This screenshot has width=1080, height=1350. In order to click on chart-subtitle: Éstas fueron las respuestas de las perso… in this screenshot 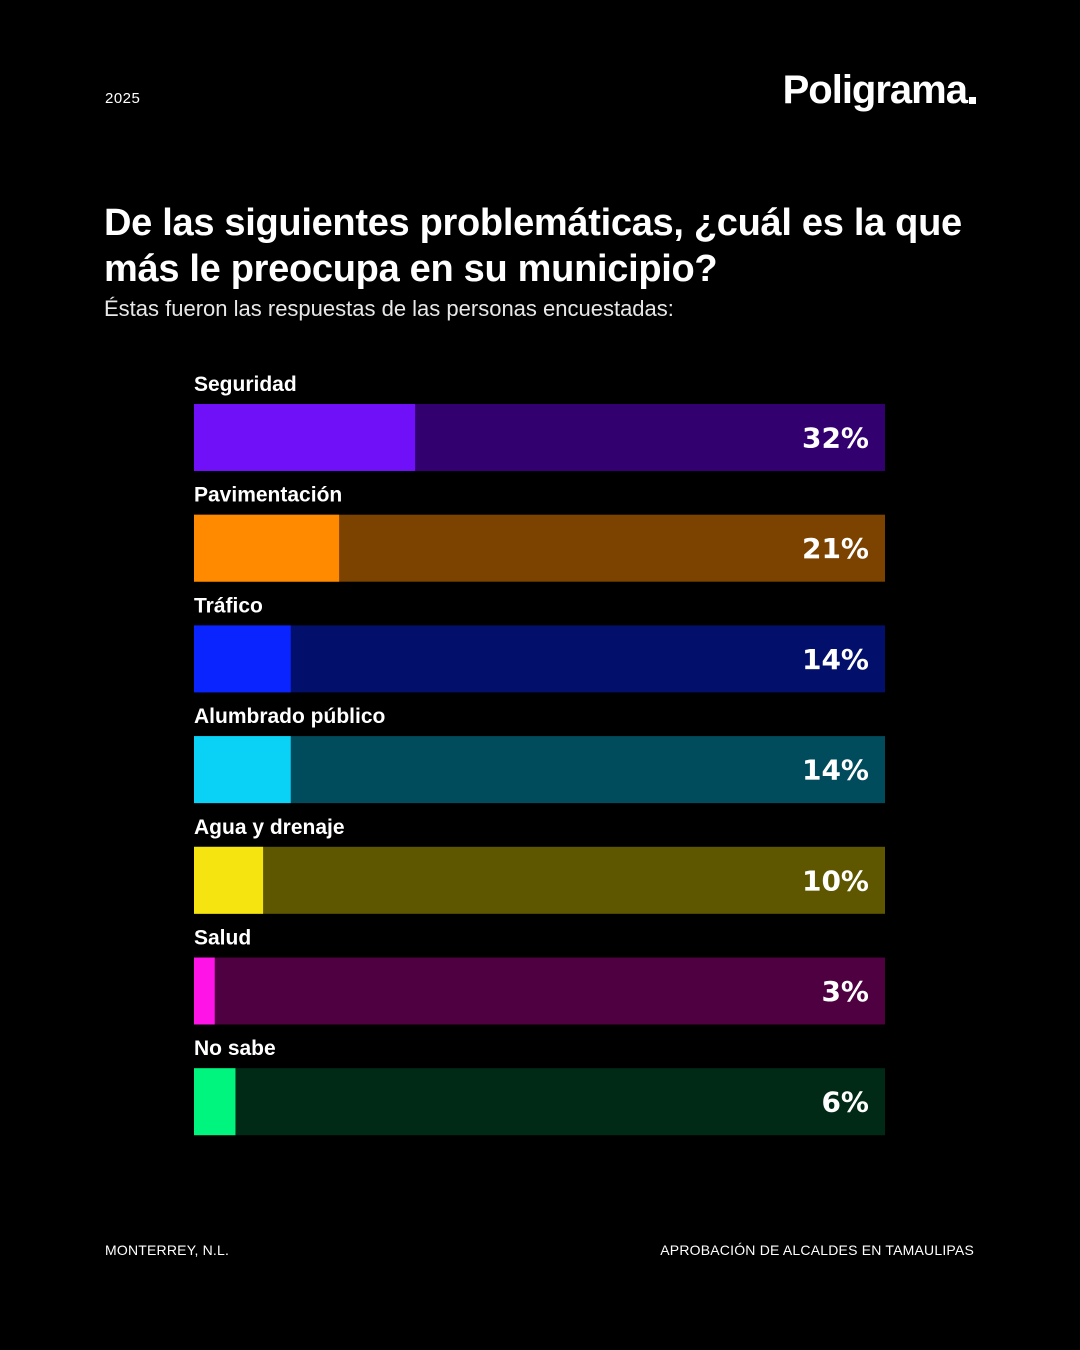, I will do `click(389, 308)`.